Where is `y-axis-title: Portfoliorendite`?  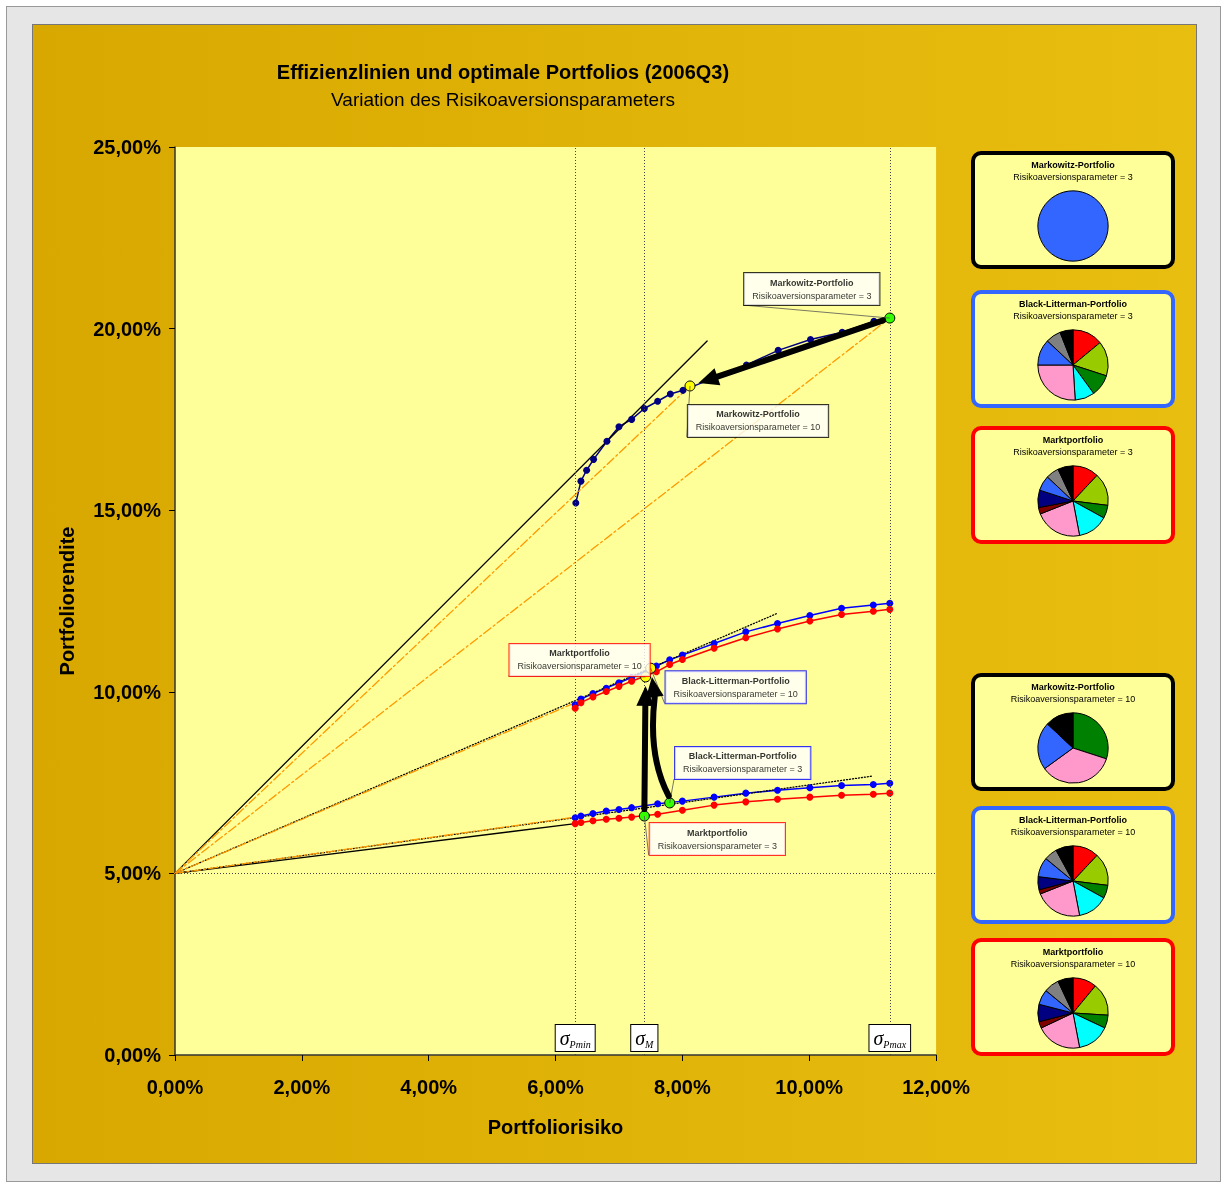
y-axis-title: Portfoliorendite is located at coordinates (67, 601).